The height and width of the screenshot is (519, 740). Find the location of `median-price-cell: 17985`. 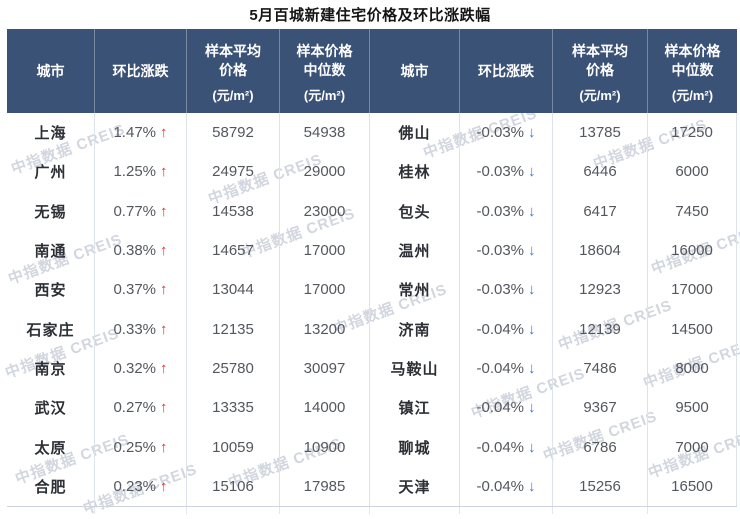

median-price-cell: 17985 is located at coordinates (325, 486).